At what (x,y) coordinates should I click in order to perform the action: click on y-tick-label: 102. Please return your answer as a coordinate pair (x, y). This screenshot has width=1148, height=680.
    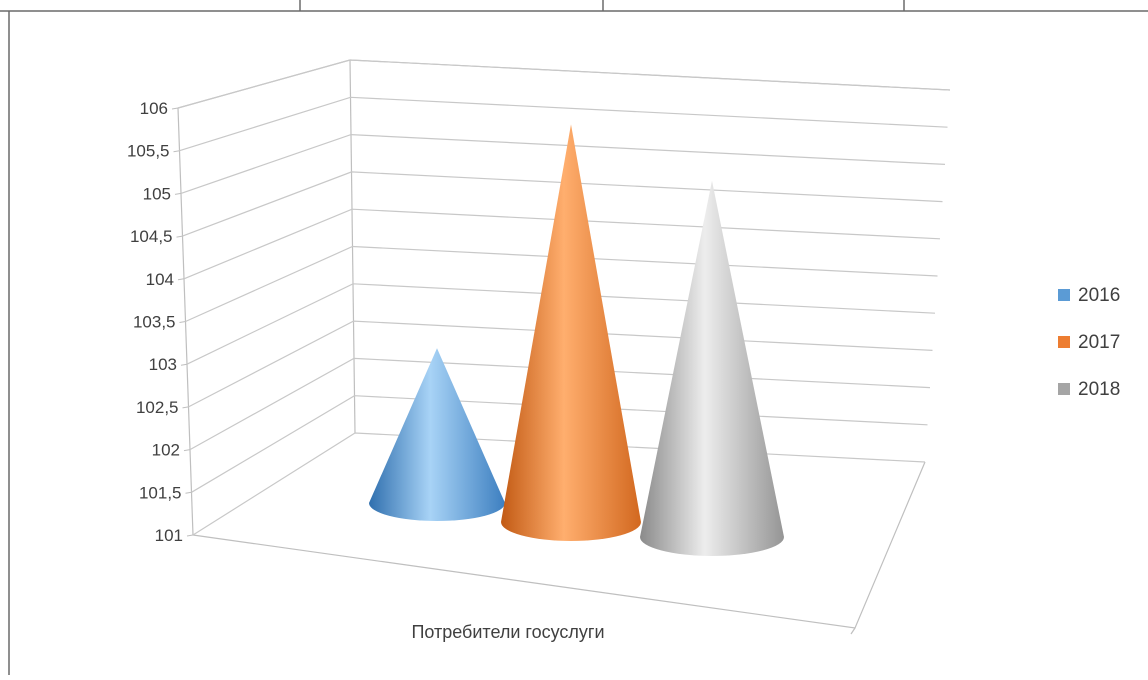
    Looking at the image, I should click on (166, 450).